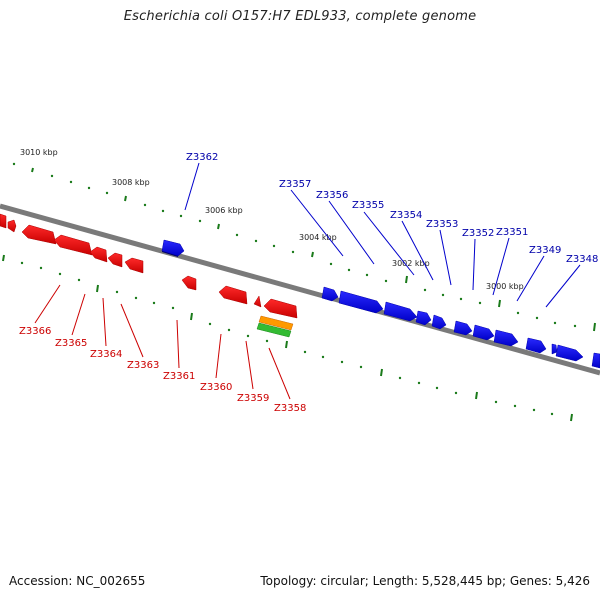 This screenshot has height=600, width=600. What do you see at coordinates (224, 210) in the screenshot?
I see `kbp-label-3006: 3006 kbp` at bounding box center [224, 210].